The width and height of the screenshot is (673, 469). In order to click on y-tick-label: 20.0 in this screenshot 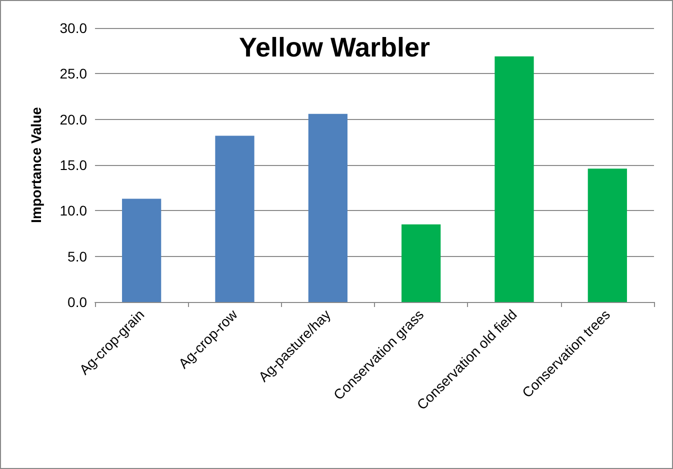, I will do `click(74, 119)`.